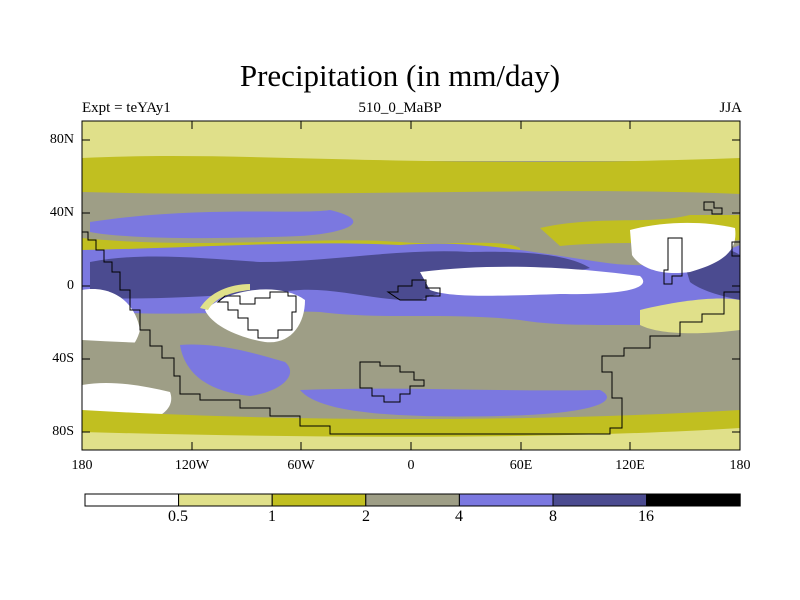  I want to click on colorbar-label-8: 8, so click(553, 516).